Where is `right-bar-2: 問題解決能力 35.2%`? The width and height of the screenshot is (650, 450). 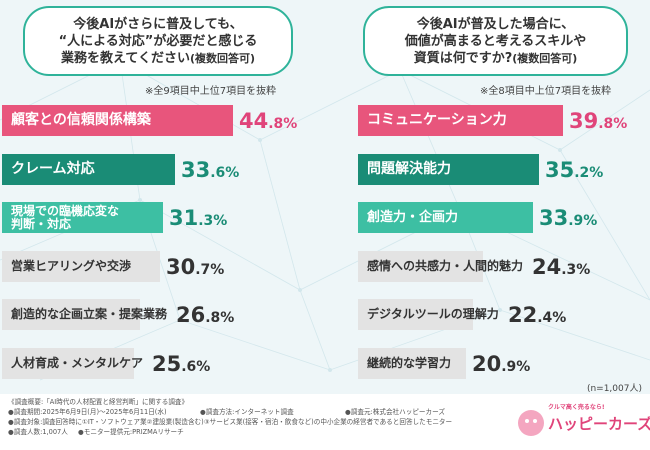
right-bar-2: 問題解決能力 35.2% is located at coordinates (480, 169).